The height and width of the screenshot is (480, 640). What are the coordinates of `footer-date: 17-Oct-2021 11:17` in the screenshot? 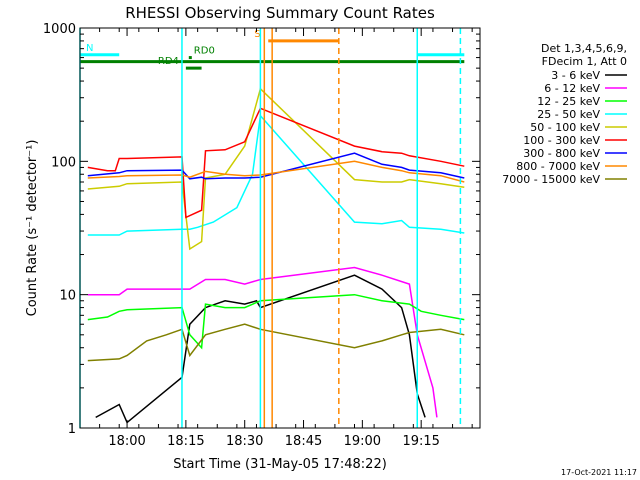 It's located at (599, 472).